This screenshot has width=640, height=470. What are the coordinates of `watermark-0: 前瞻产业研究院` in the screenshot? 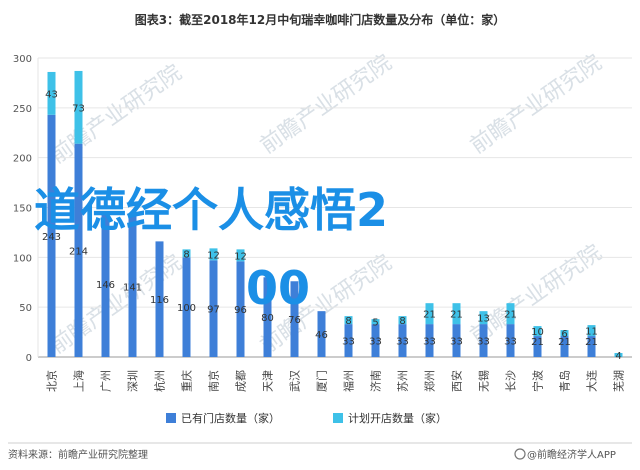 It's located at (116, 114).